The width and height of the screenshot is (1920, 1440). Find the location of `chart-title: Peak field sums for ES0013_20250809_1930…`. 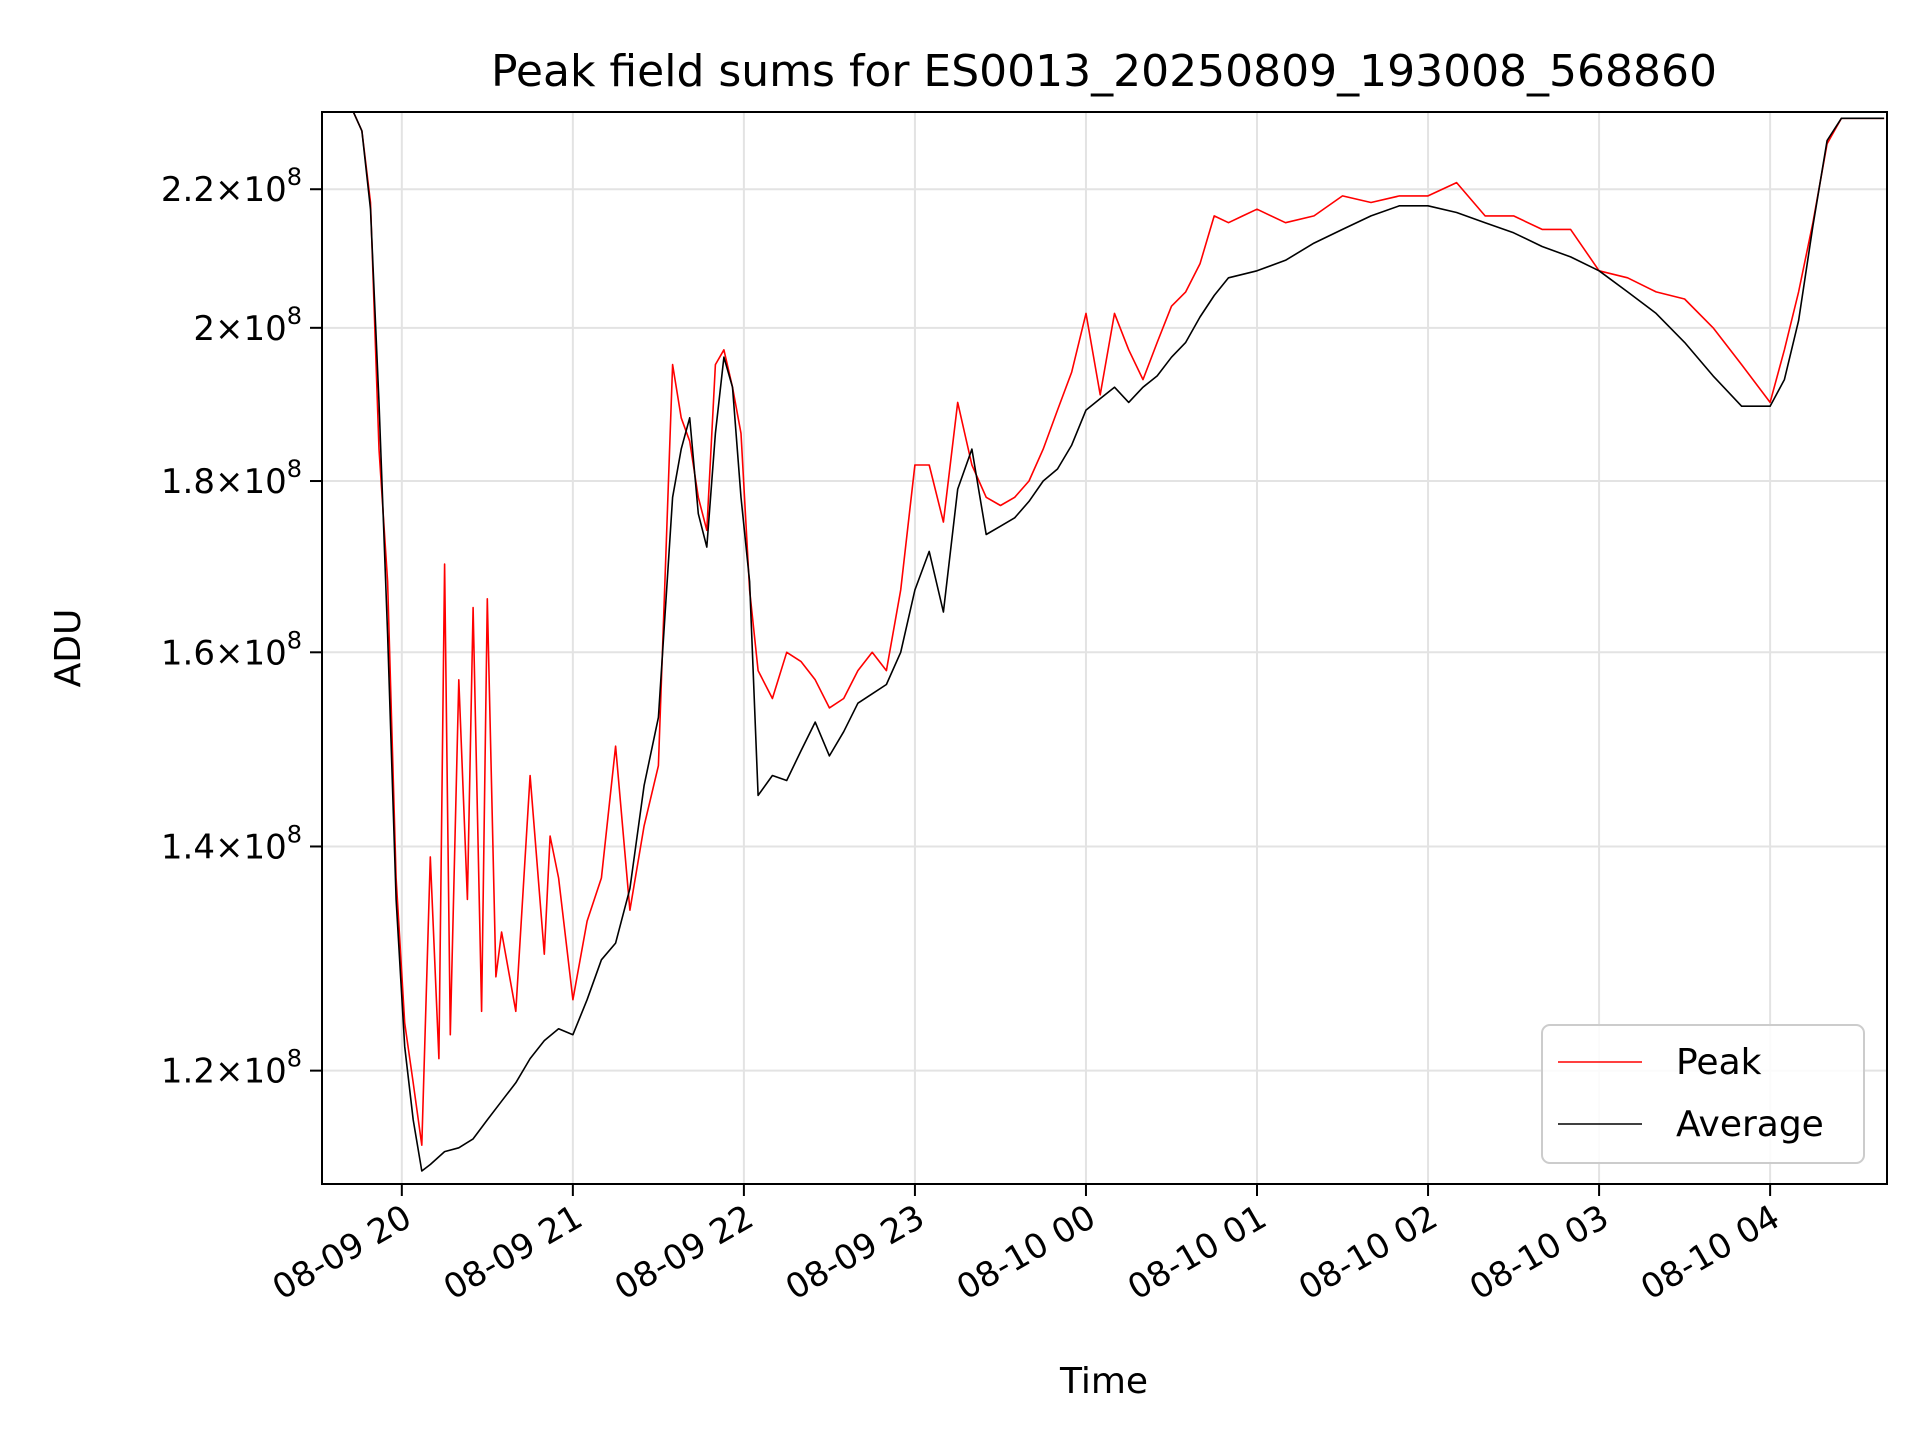

chart-title: Peak field sums for ES0013_20250809_1930… is located at coordinates (1104, 71).